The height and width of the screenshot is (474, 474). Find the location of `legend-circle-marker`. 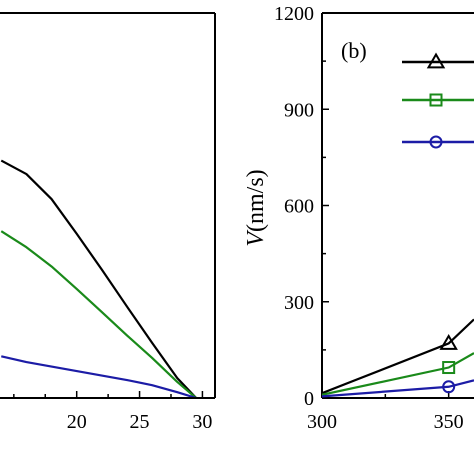

legend-circle-marker is located at coordinates (436, 142).